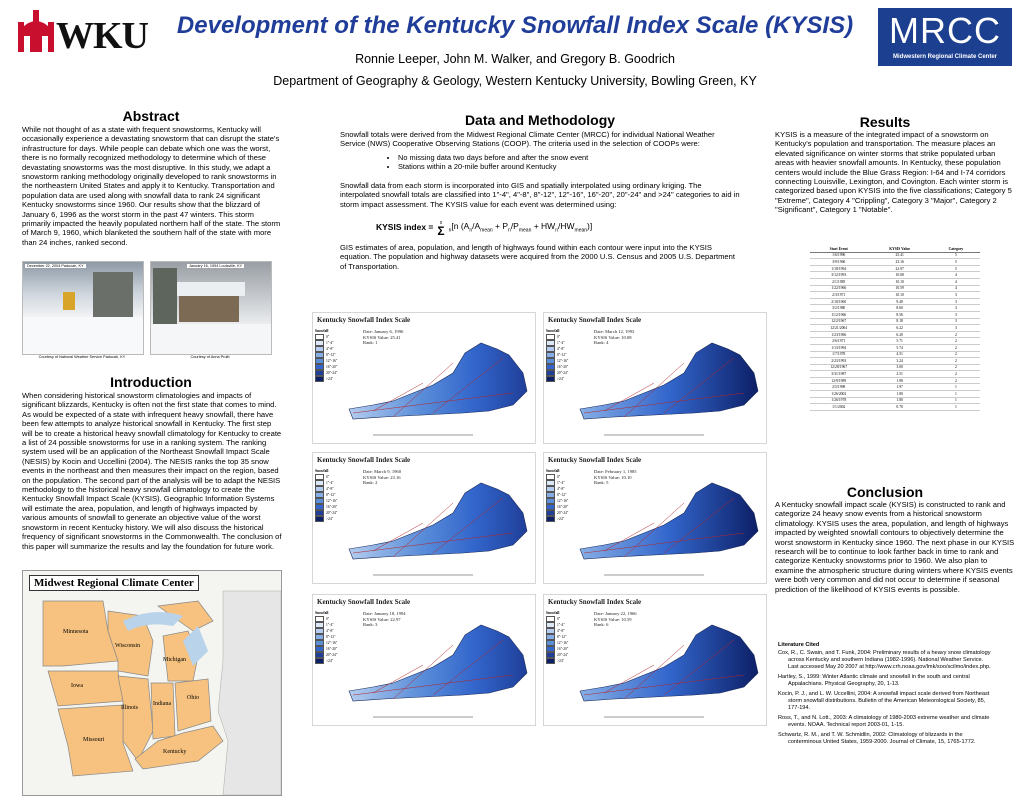 This screenshot has width=1024, height=801. Describe the element at coordinates (899, 302) in the screenshot. I see `table-cell: 9.40` at that location.